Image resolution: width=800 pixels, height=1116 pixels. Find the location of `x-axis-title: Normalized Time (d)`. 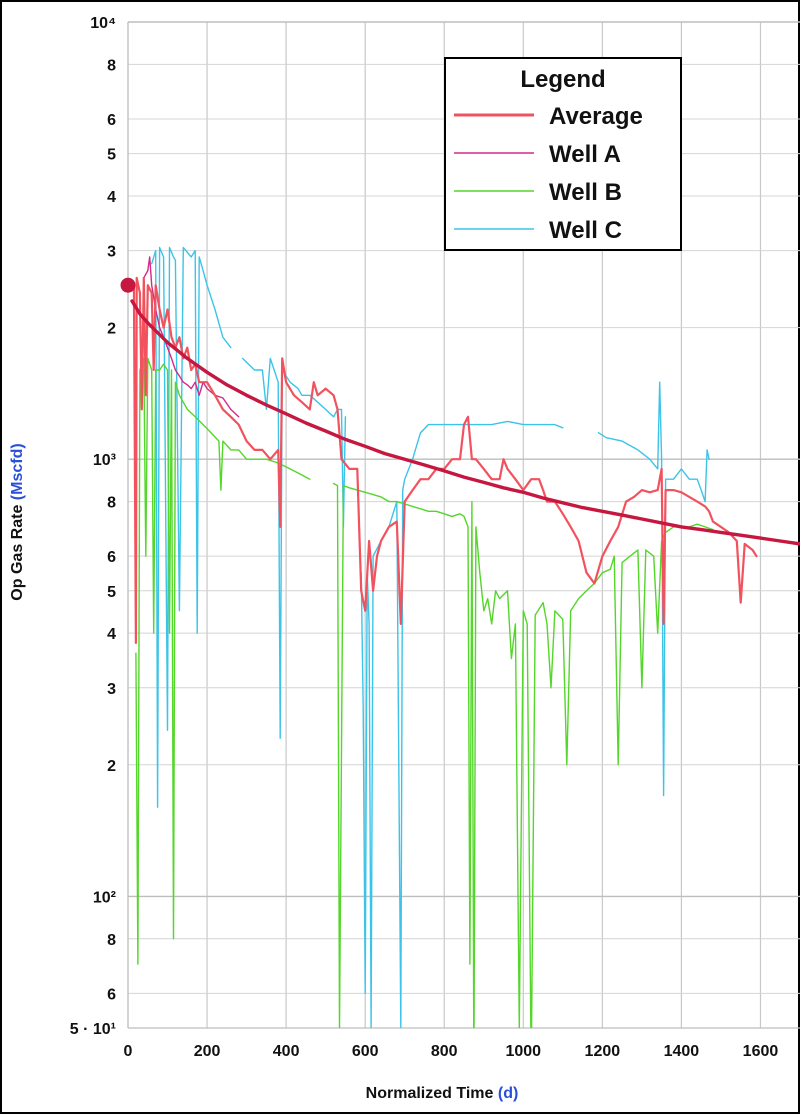

x-axis-title: Normalized Time (d) is located at coordinates (442, 1093).